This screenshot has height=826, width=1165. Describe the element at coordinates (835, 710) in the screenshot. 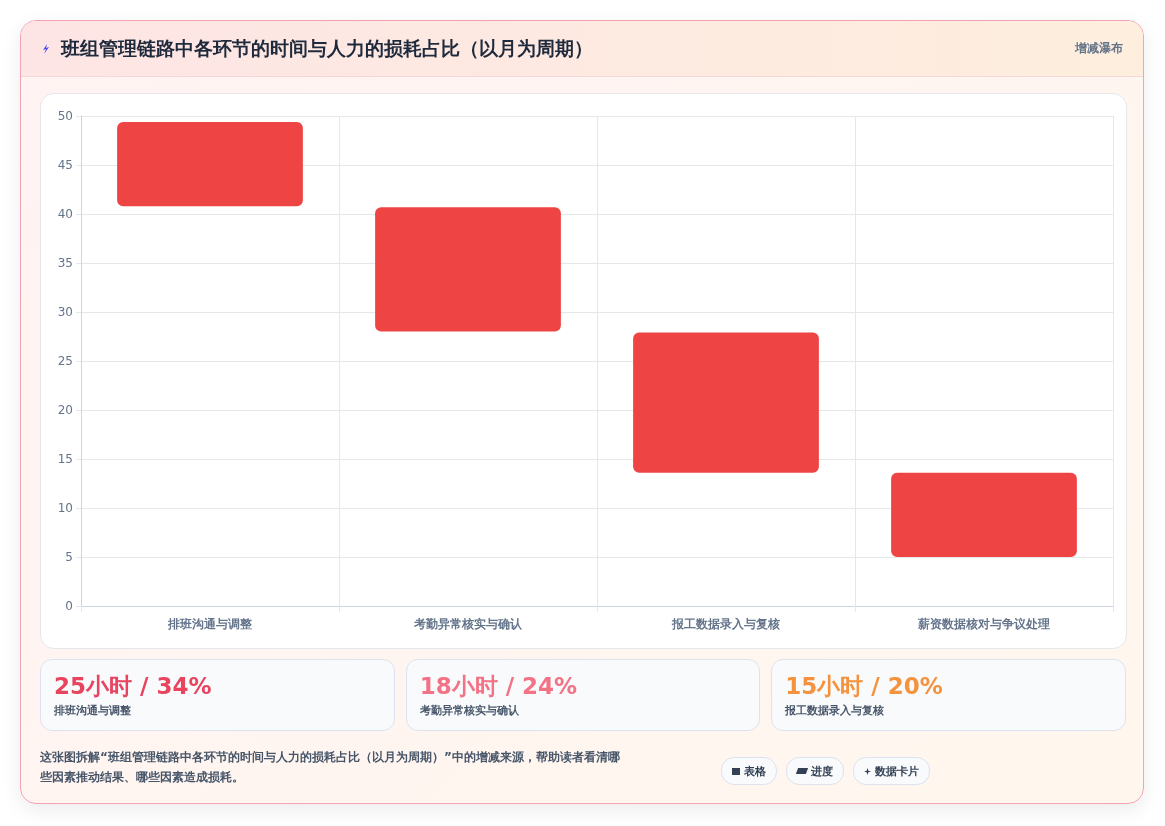

I see `text: 报工数据录入与复核` at that location.